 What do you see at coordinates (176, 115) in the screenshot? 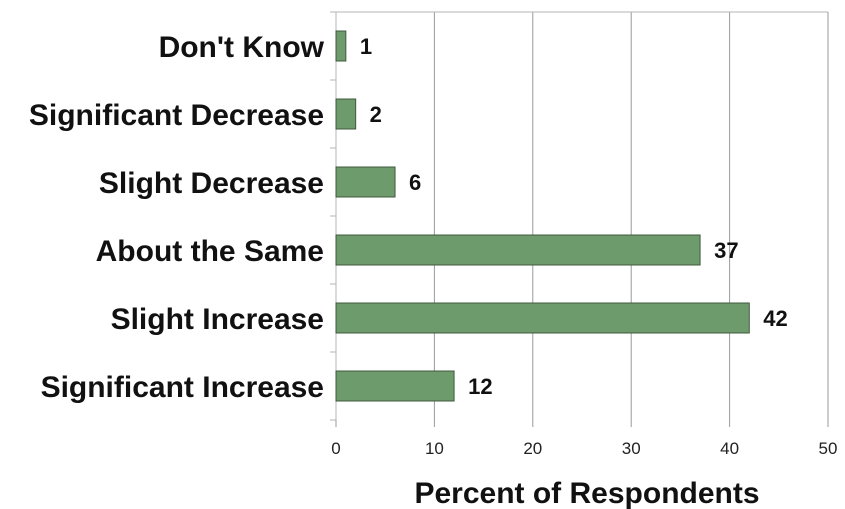
I see `category-label: Significant Decrease` at bounding box center [176, 115].